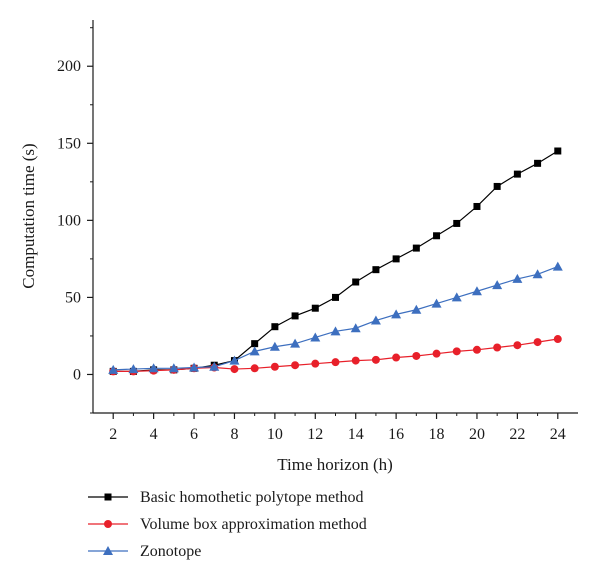 The image size is (600, 582). Describe the element at coordinates (170, 551) in the screenshot. I see `legend-label: Zonotope` at that location.